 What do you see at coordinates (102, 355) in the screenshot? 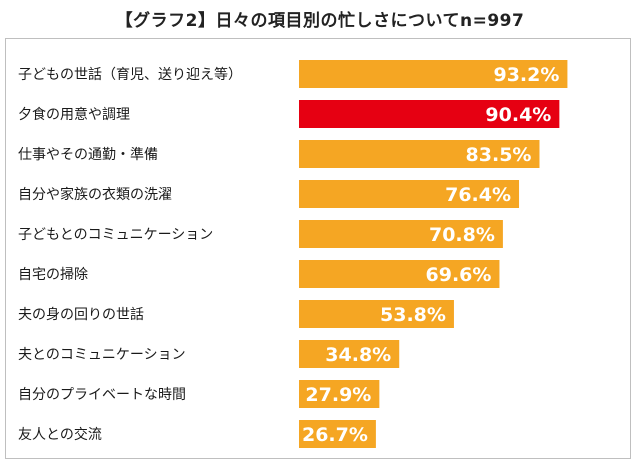
I see `category-label: 夫とのコミュニケーション` at bounding box center [102, 355].